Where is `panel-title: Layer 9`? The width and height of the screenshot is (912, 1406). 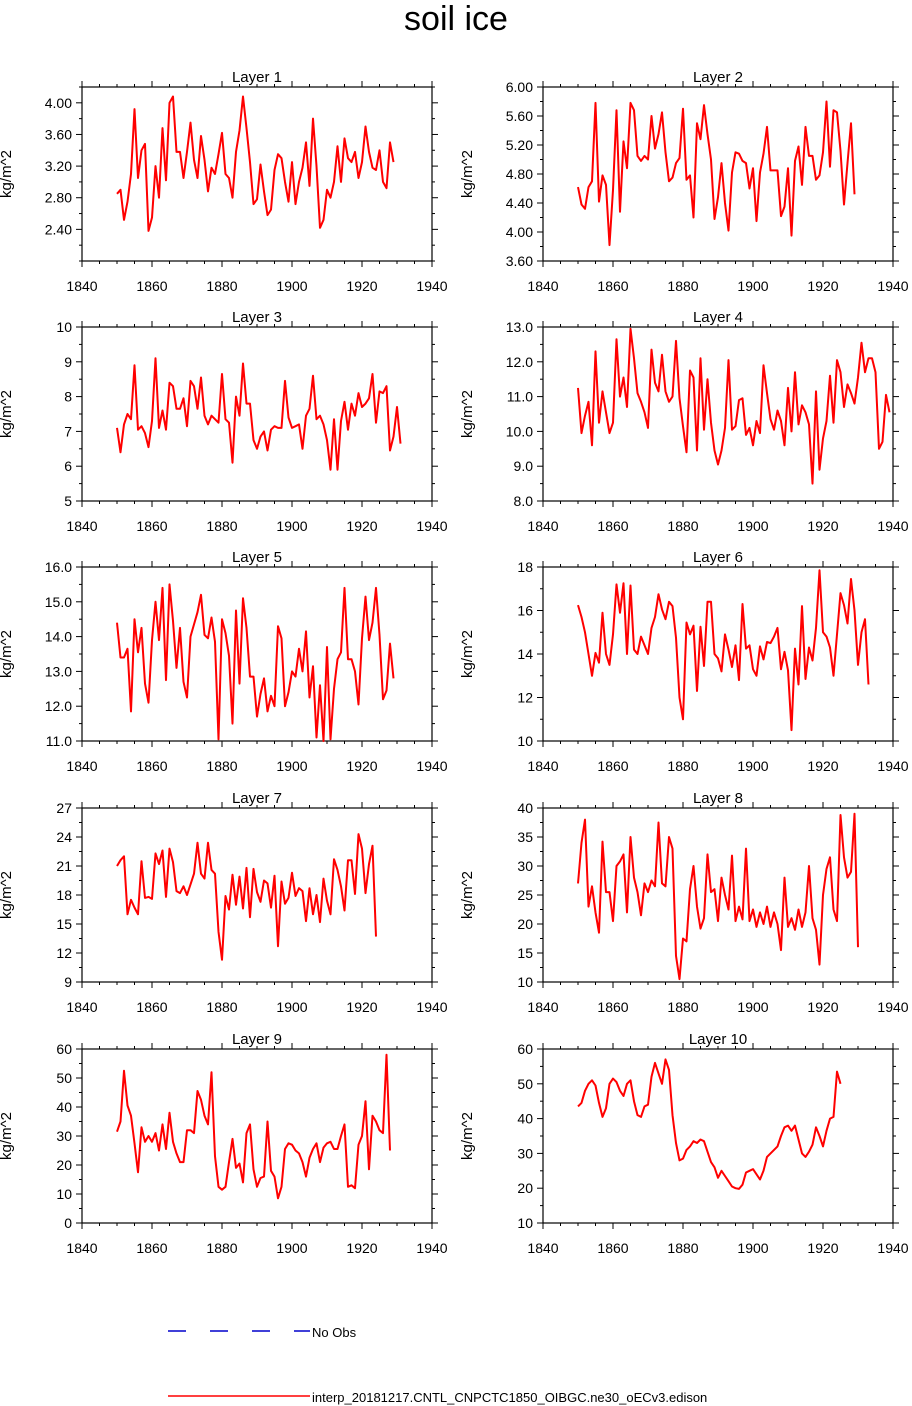
panel-title: Layer 9 is located at coordinates (257, 1039).